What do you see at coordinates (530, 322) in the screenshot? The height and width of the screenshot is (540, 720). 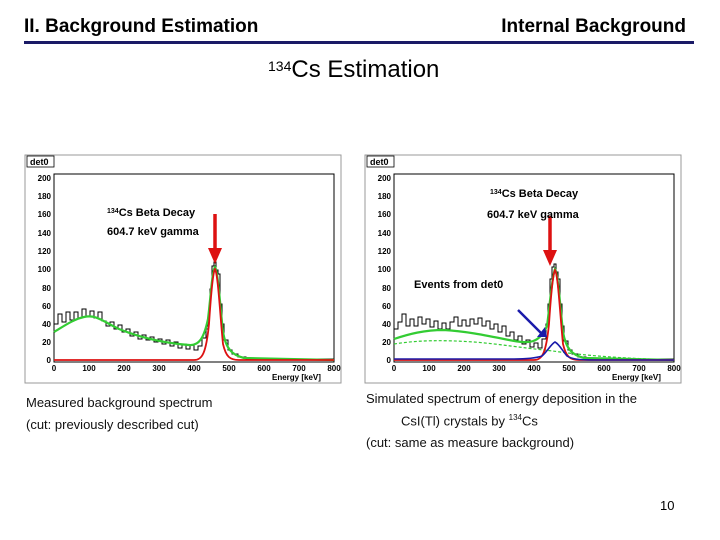 I see `det0-events-arrow` at bounding box center [530, 322].